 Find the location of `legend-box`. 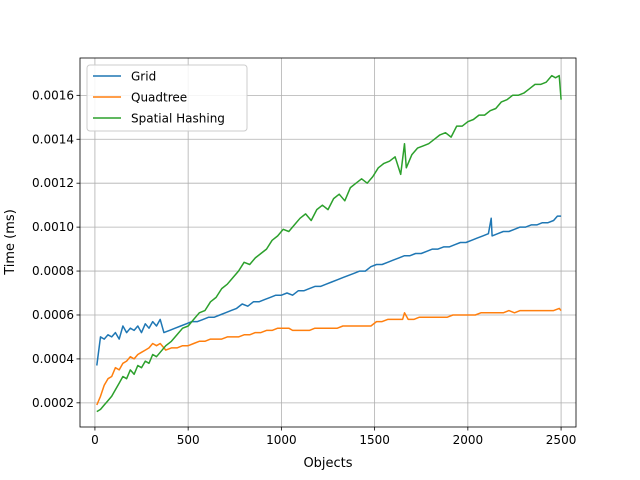

legend-box is located at coordinates (167, 98).